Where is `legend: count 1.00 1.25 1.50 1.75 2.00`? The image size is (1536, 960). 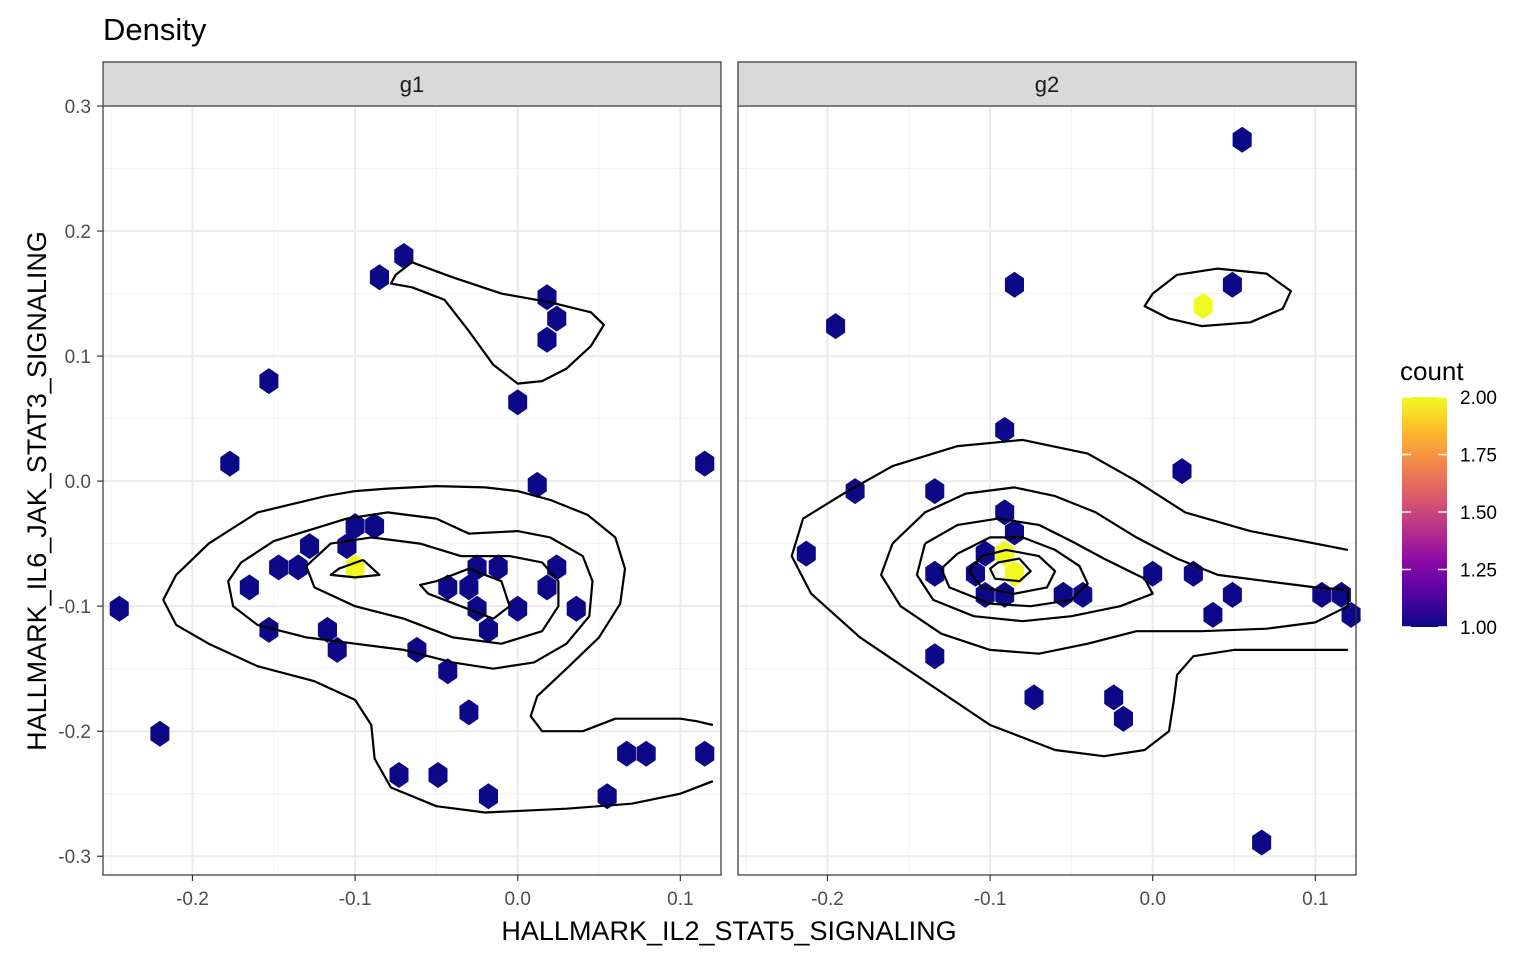 legend: count 1.00 1.25 1.50 1.75 2.00 is located at coordinates (1448, 497).